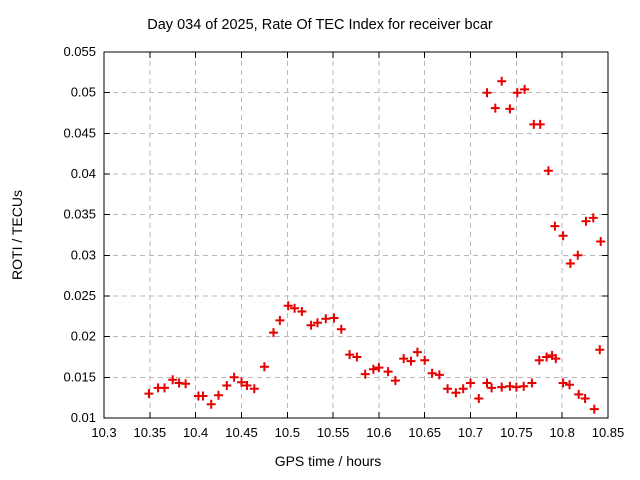  Describe the element at coordinates (83, 336) in the screenshot. I see `y-tick-label: 0.02` at that location.